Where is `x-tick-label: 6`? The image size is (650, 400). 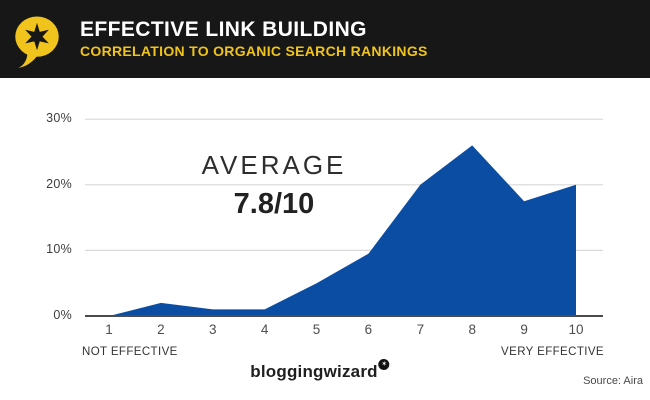
x-tick-label: 6 is located at coordinates (368, 329).